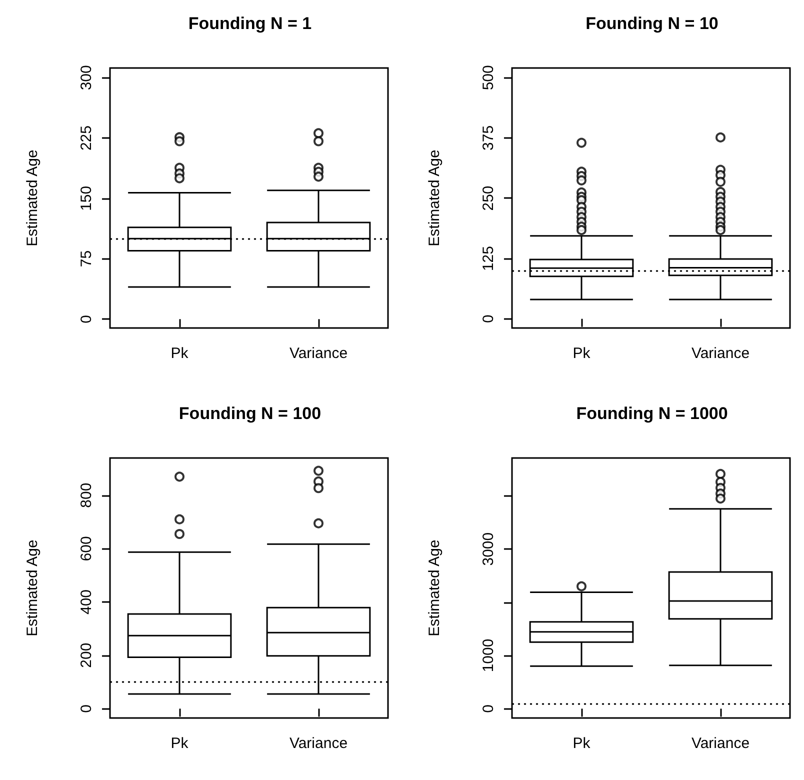  I want to click on y-tick-label: 125, so click(488, 259).